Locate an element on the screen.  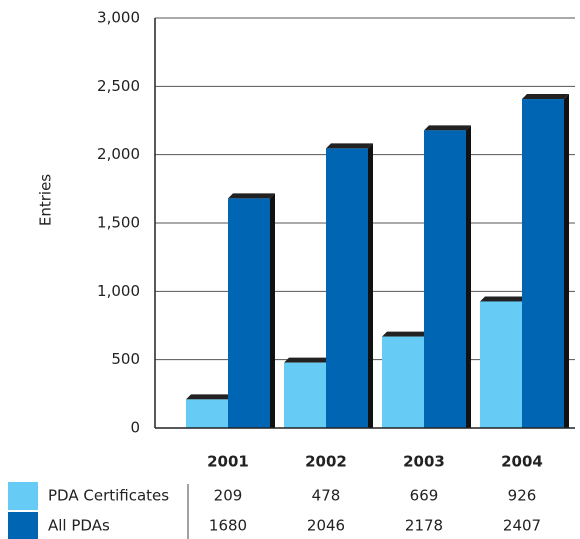
legend-label: All PDAs is located at coordinates (79, 526).